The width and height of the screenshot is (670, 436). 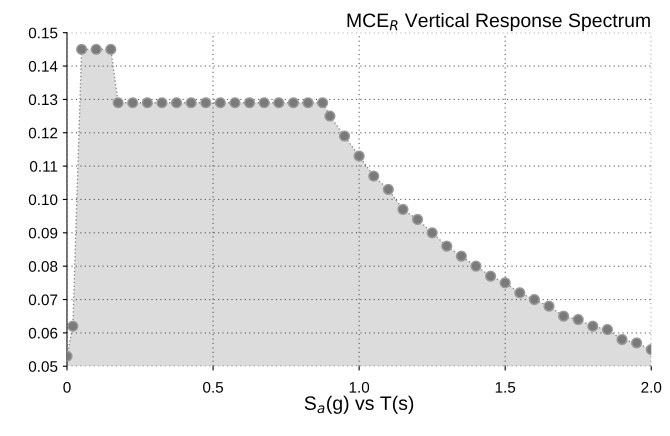 I want to click on y-tick-label: 0.07, so click(x=43, y=300).